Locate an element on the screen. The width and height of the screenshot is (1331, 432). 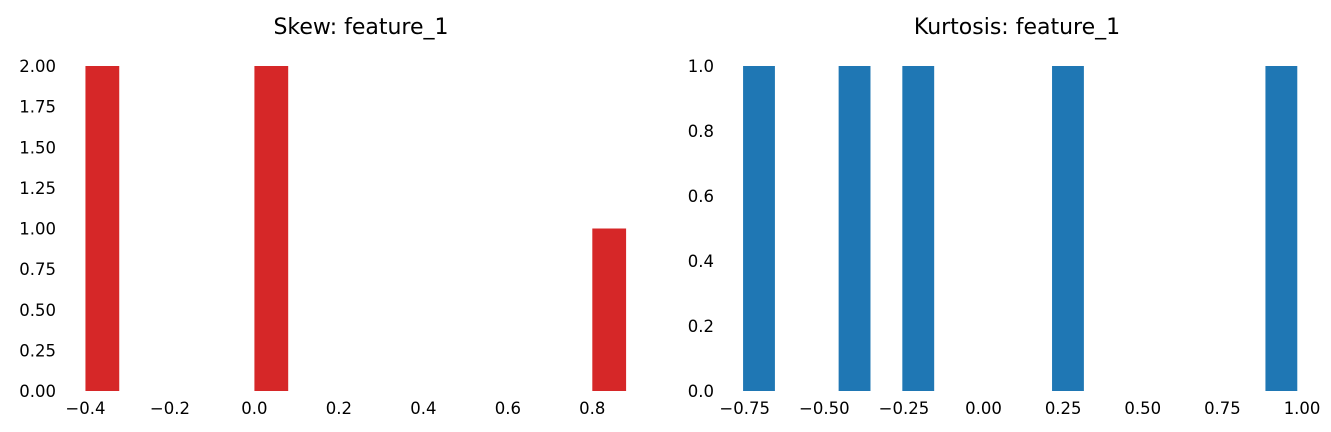
x-axis-ticks: −0.4 −0.2 0.0 0.2 0.4 0.6 0.8 is located at coordinates (335, 408).